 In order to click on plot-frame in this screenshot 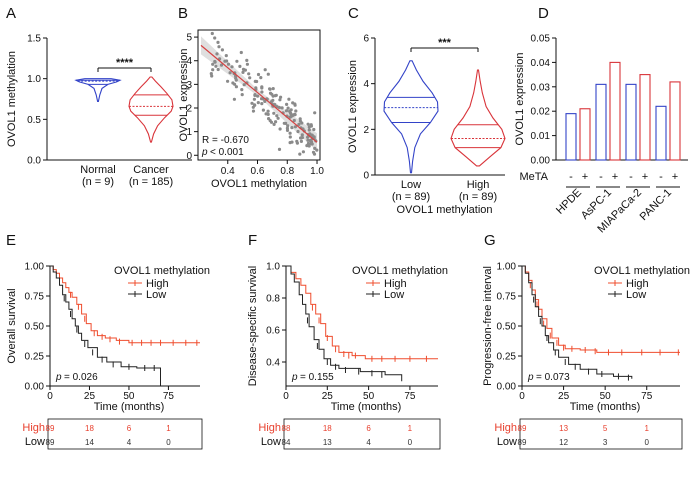, I will do `click(259, 95)`.